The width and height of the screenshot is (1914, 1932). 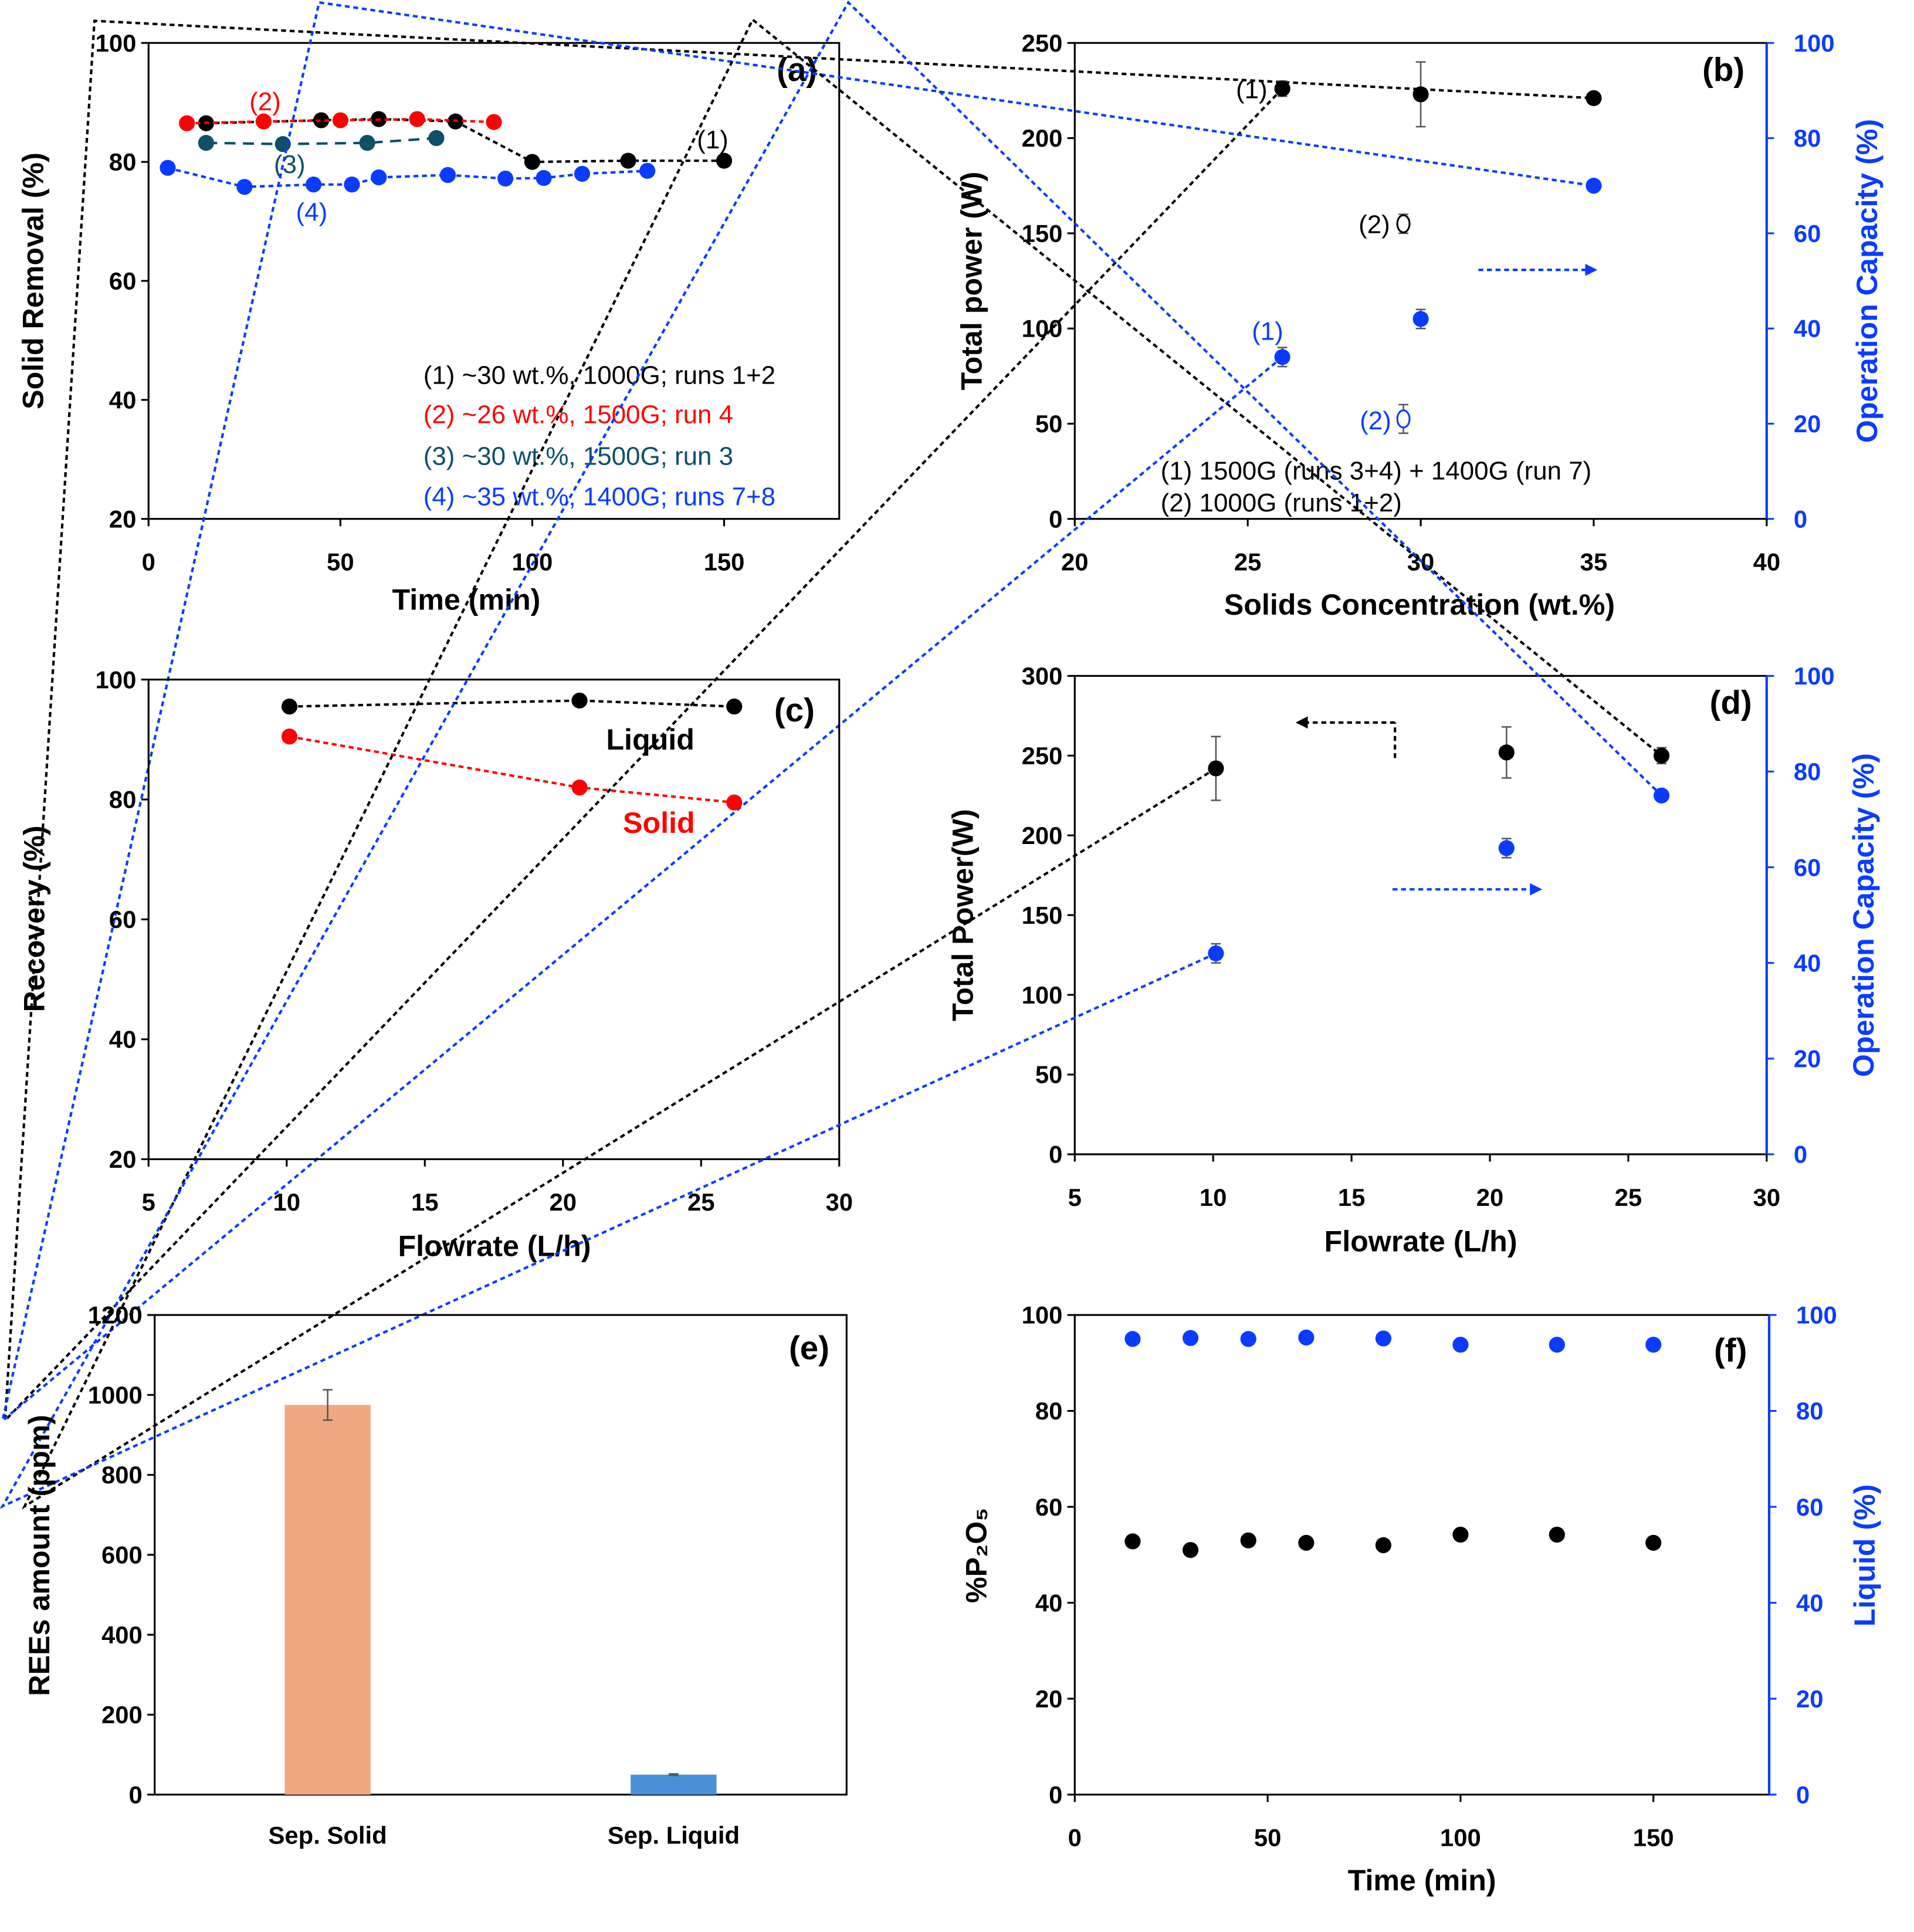 What do you see at coordinates (963, 915) in the screenshot?
I see `y-axis-label: Total Power(W)` at bounding box center [963, 915].